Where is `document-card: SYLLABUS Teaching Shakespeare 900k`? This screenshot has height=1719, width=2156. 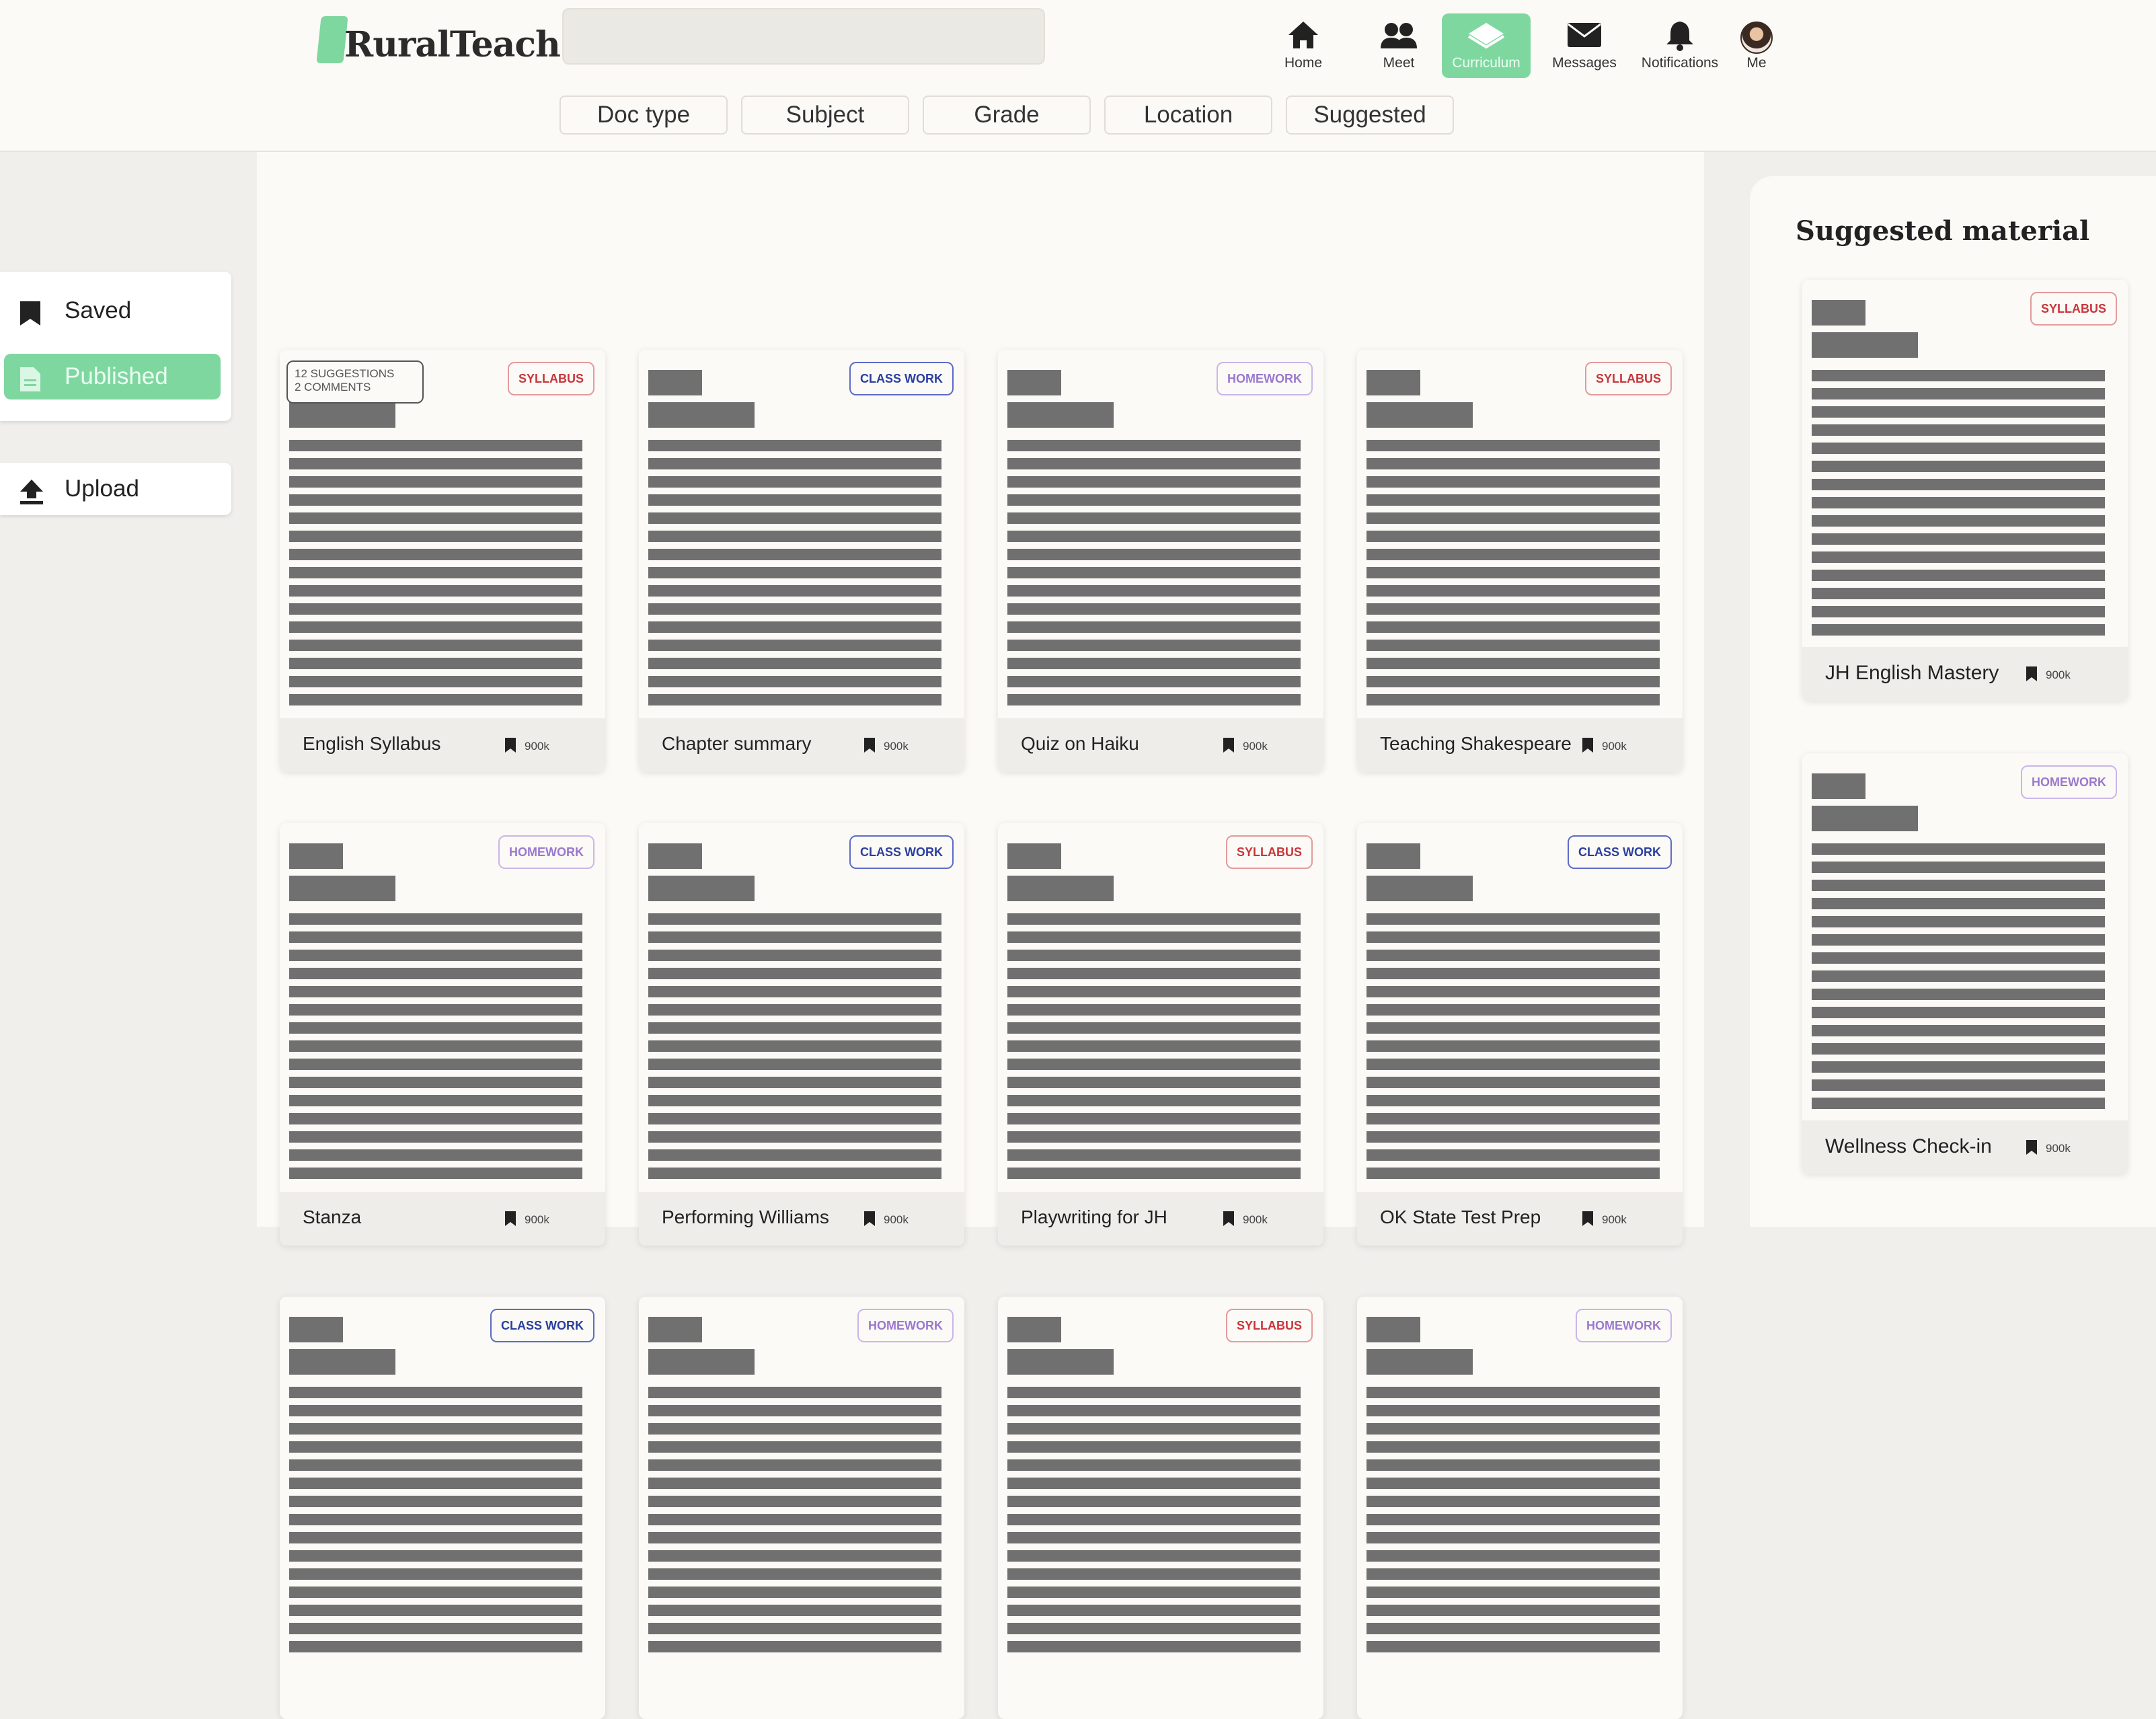
document-card: SYLLABUS Teaching Shakespeare 900k is located at coordinates (1520, 561).